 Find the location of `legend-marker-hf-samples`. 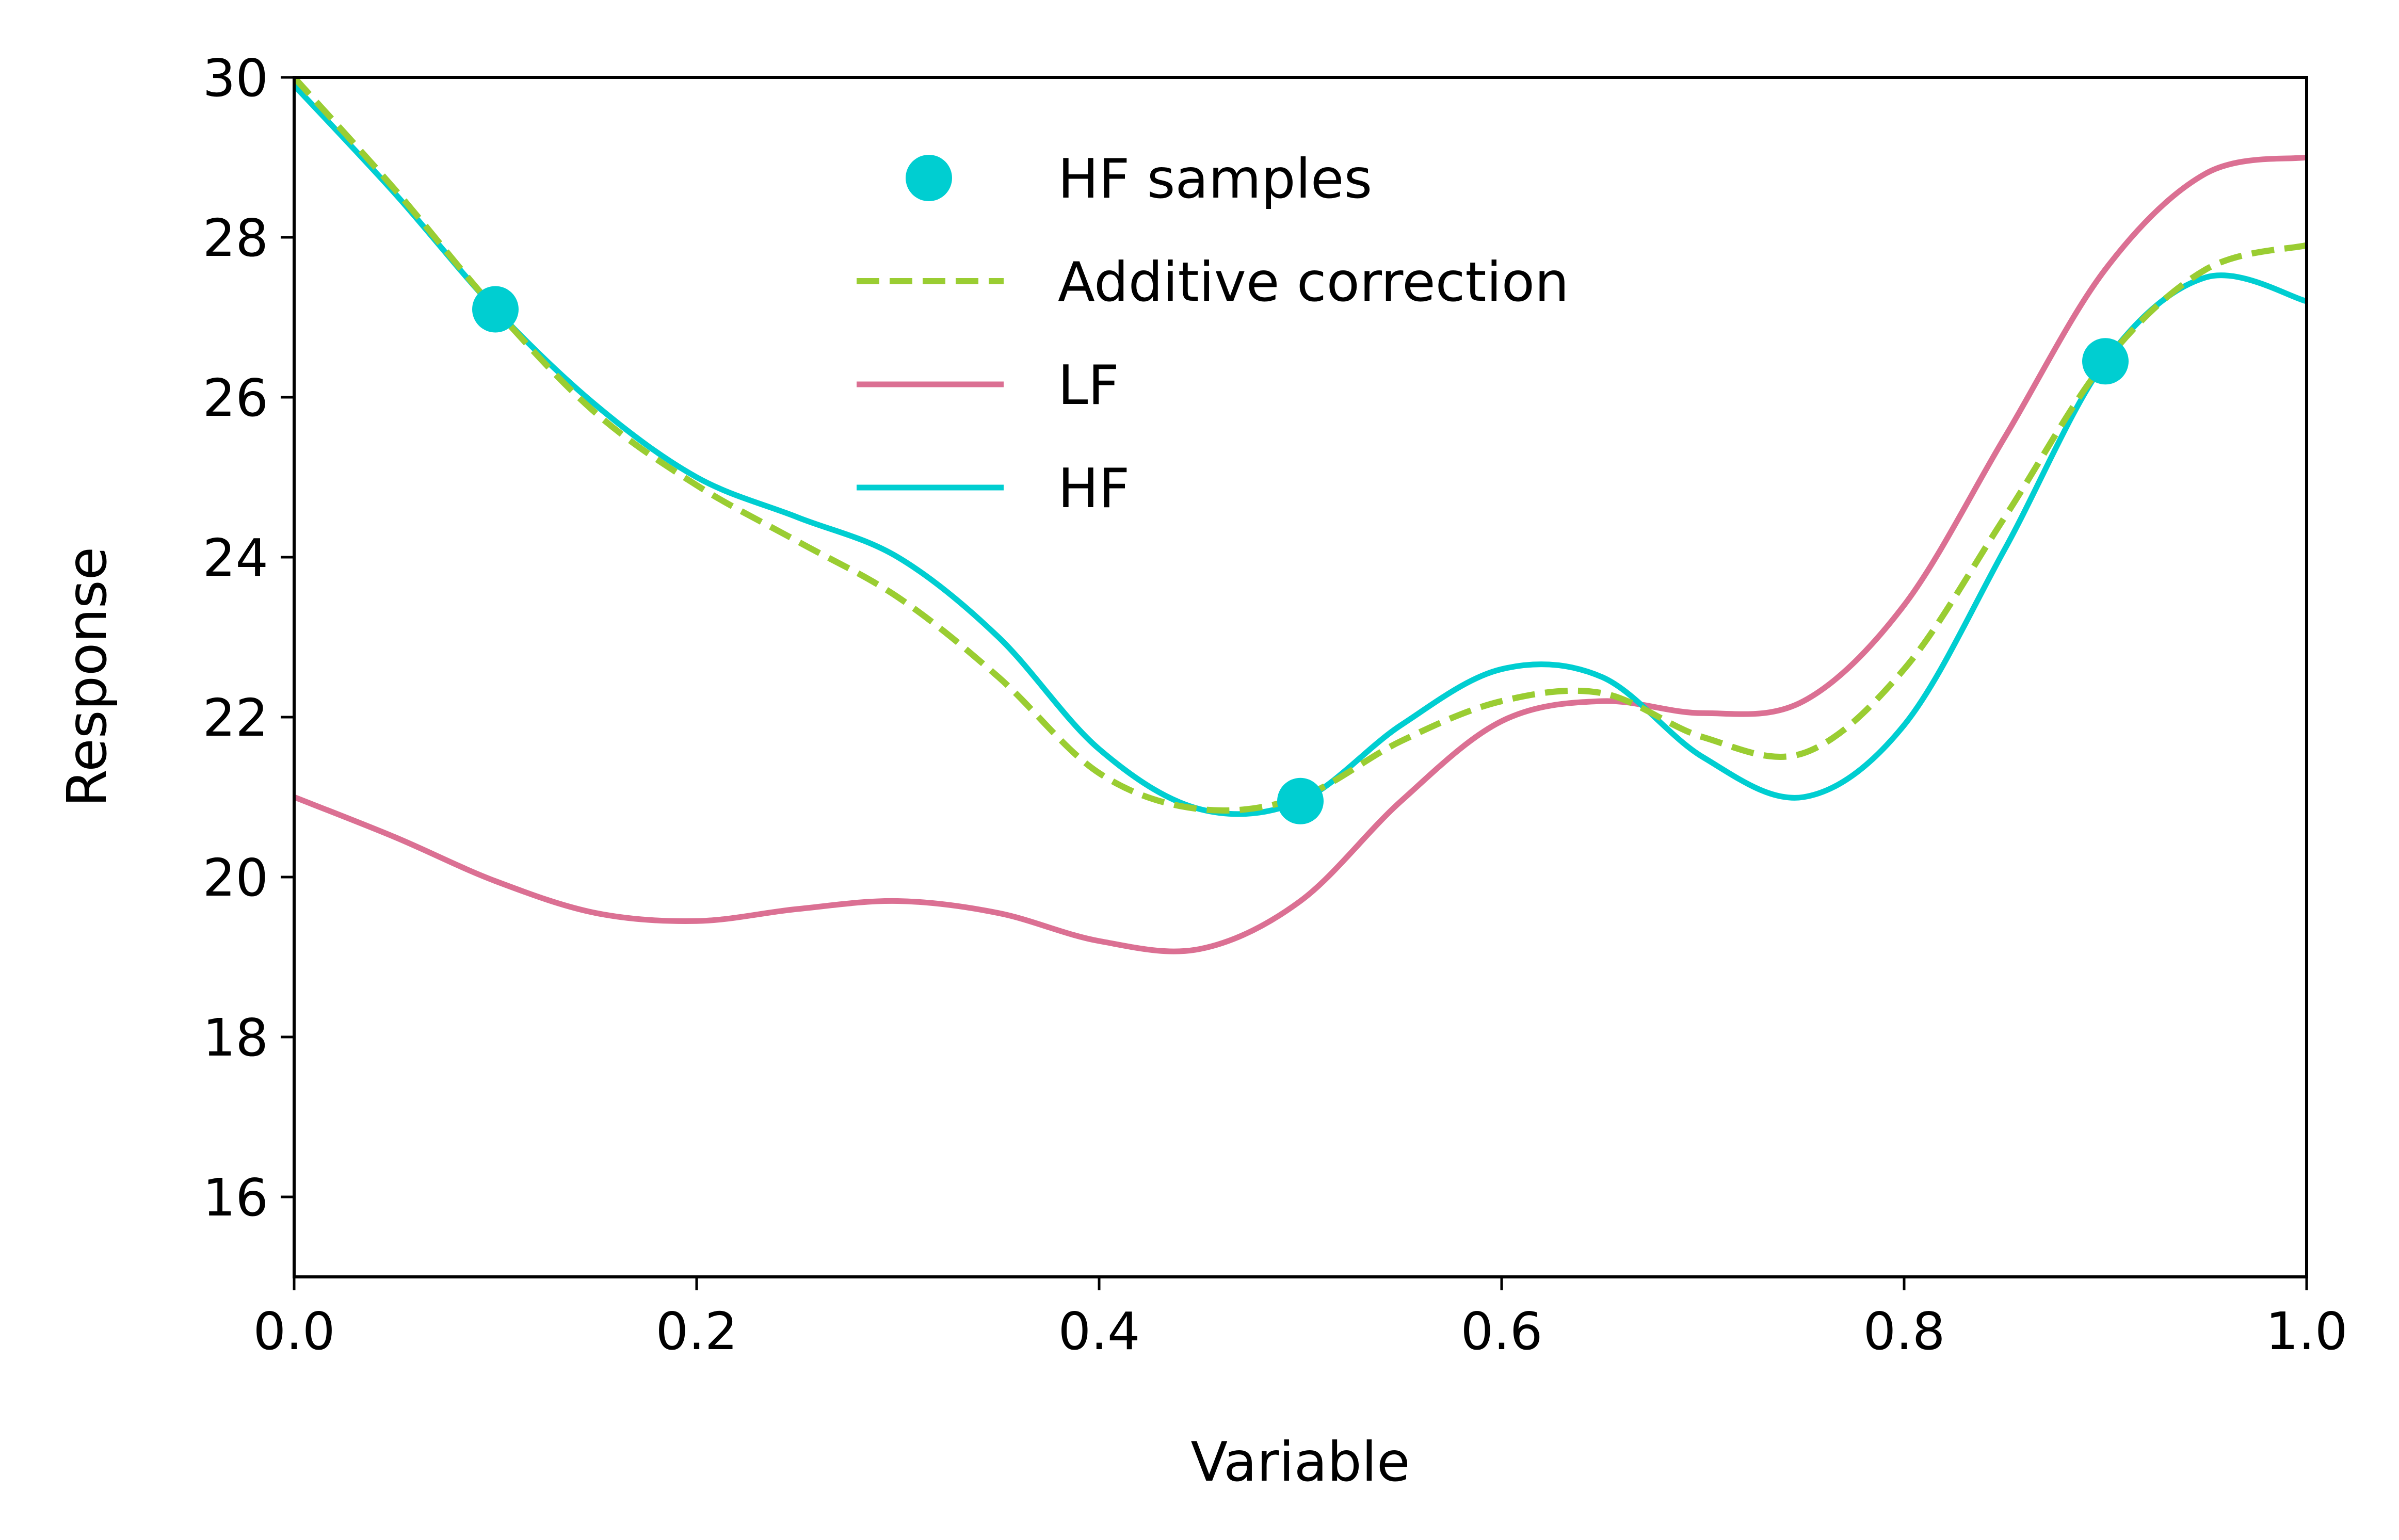

legend-marker-hf-samples is located at coordinates (929, 178).